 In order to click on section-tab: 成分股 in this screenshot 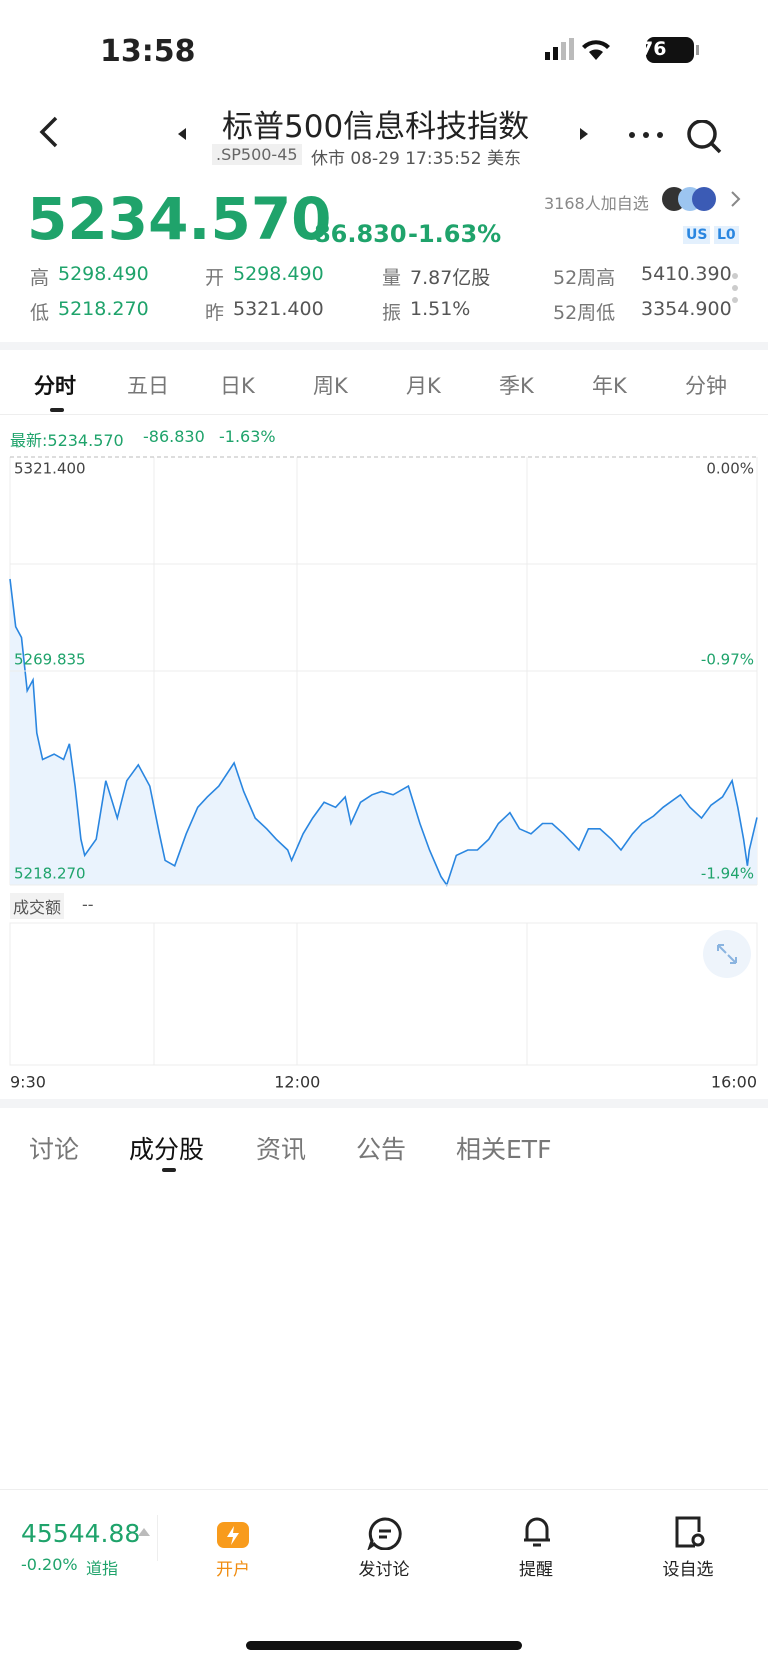, I will do `click(167, 1149)`.